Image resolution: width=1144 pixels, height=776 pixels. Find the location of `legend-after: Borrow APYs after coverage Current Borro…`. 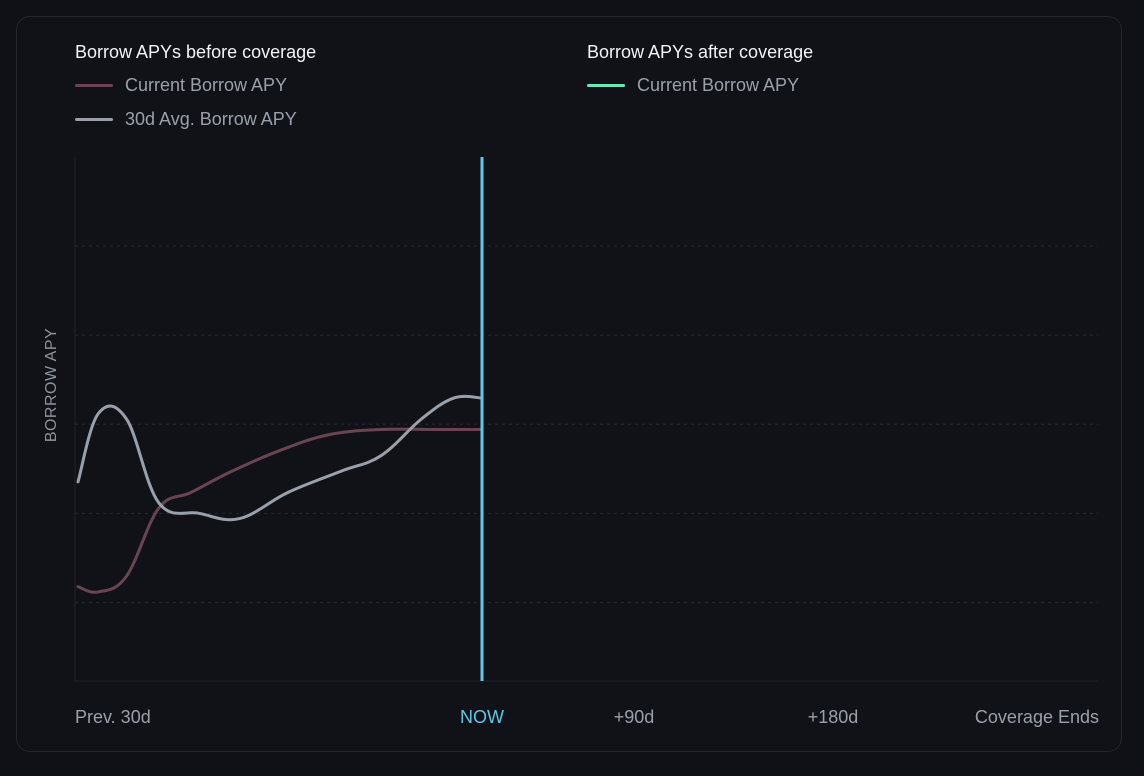

legend-after: Borrow APYs after coverage Current Borro… is located at coordinates (700, 73).